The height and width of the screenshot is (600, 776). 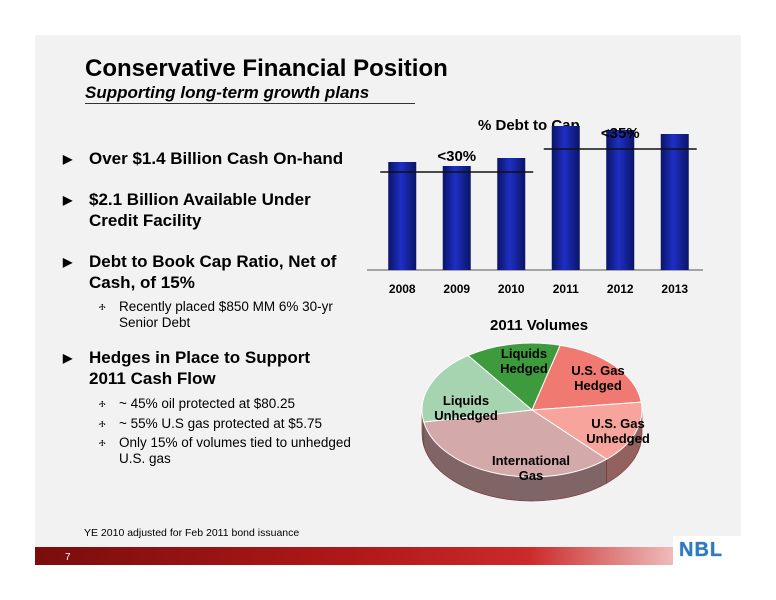 I want to click on bar-2010, so click(x=511, y=214).